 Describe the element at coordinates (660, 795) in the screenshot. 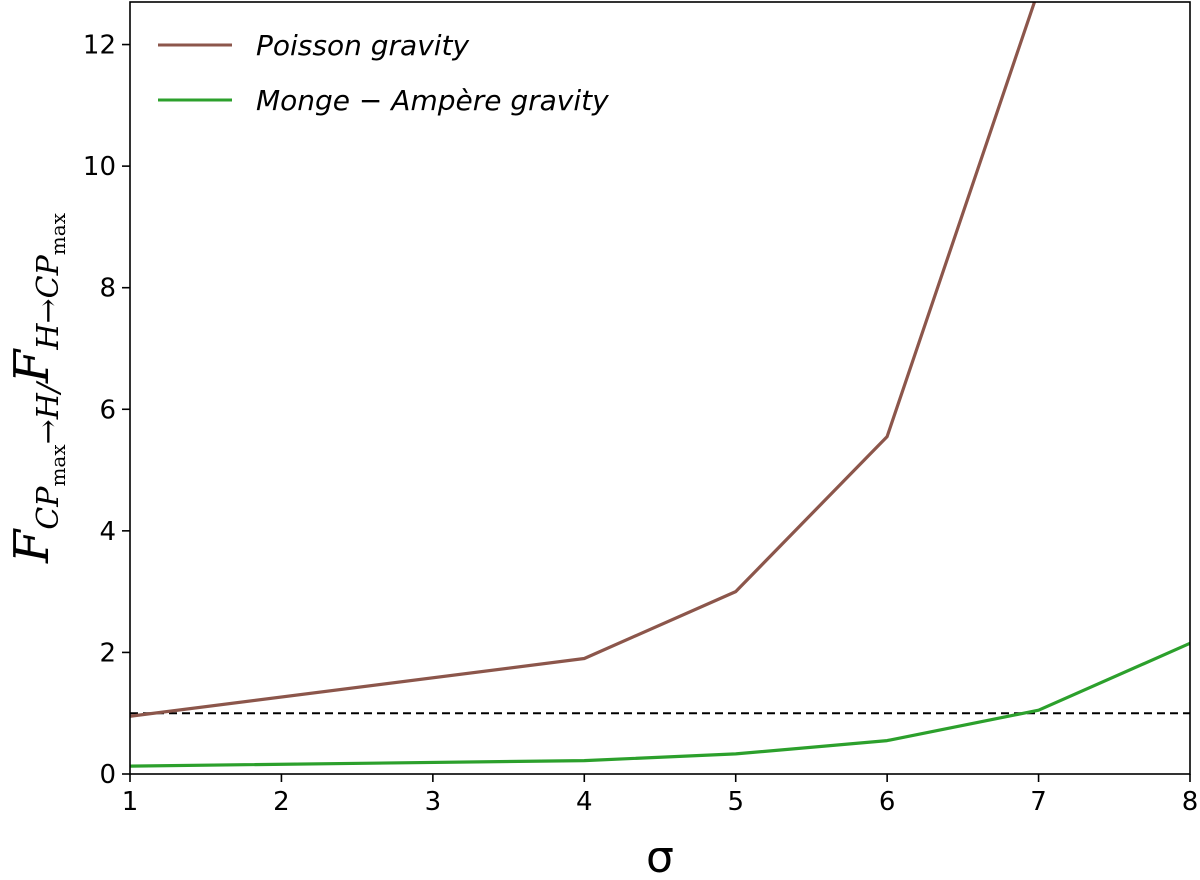

I see `x-axis-ticks: 1 2 3 4 5 6 7 8` at that location.